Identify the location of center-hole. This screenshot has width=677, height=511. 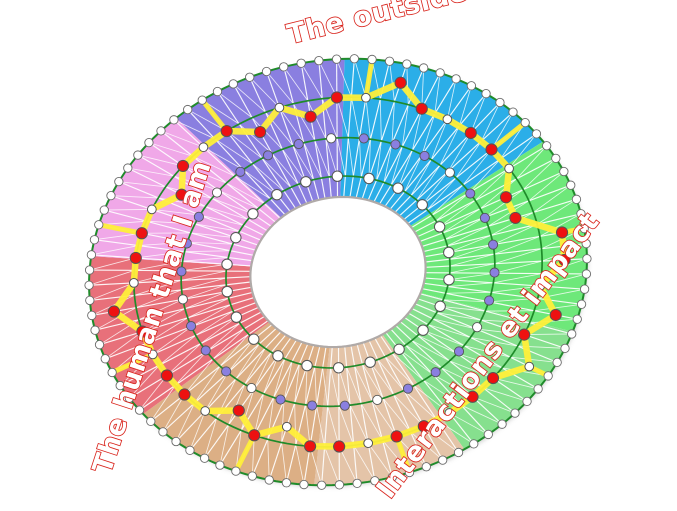
(338, 272).